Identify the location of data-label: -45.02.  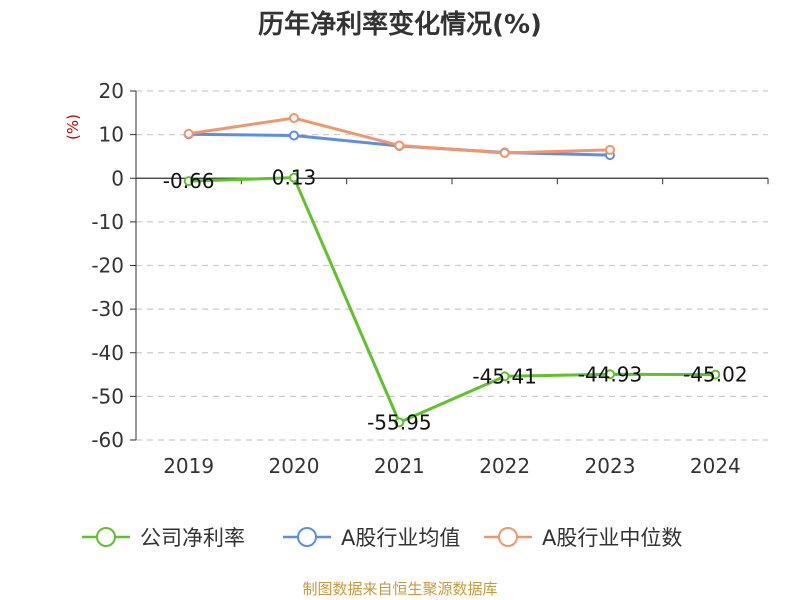
(715, 375).